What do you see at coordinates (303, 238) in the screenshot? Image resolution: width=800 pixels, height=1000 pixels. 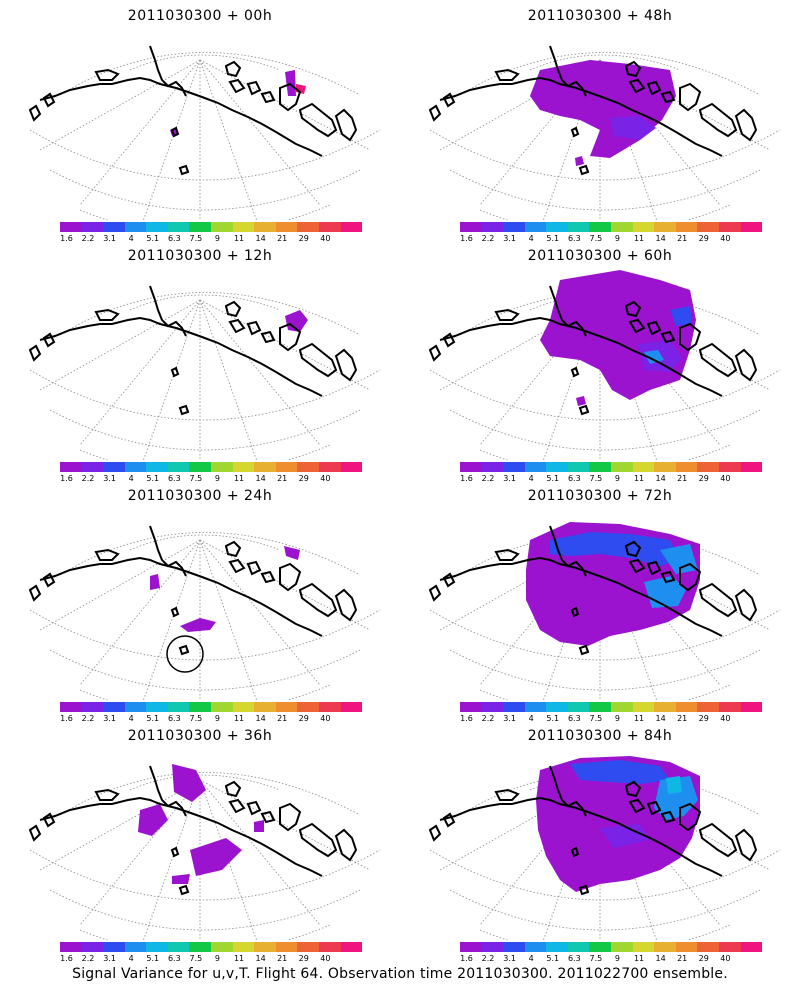 I see `colorbar-tick-label: 29` at bounding box center [303, 238].